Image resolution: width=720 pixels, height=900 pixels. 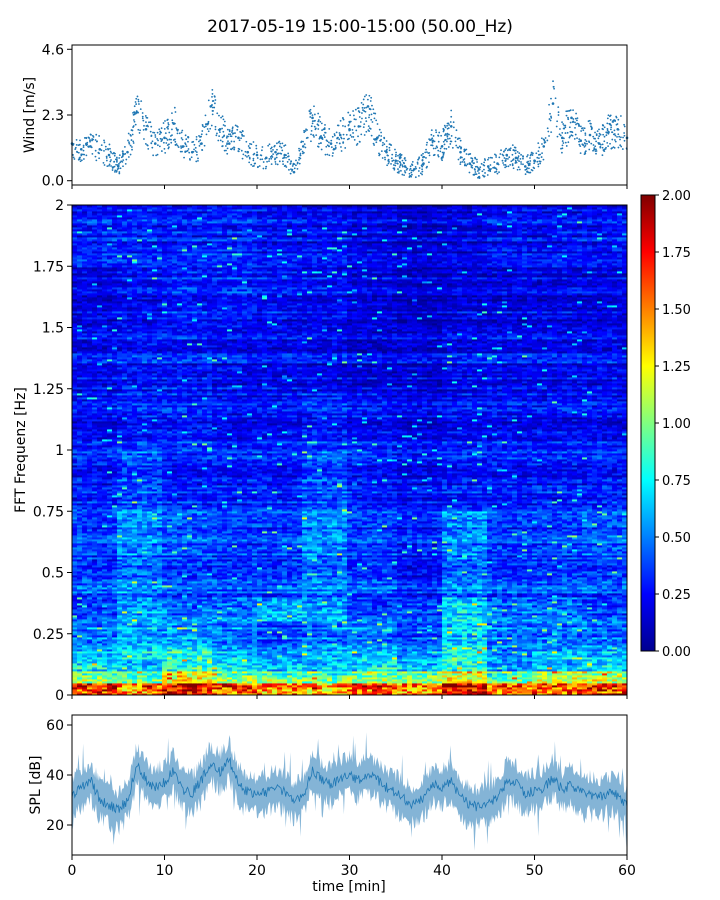 What do you see at coordinates (676, 595) in the screenshot?
I see `colorbar-tick-label: 0.25` at bounding box center [676, 595].